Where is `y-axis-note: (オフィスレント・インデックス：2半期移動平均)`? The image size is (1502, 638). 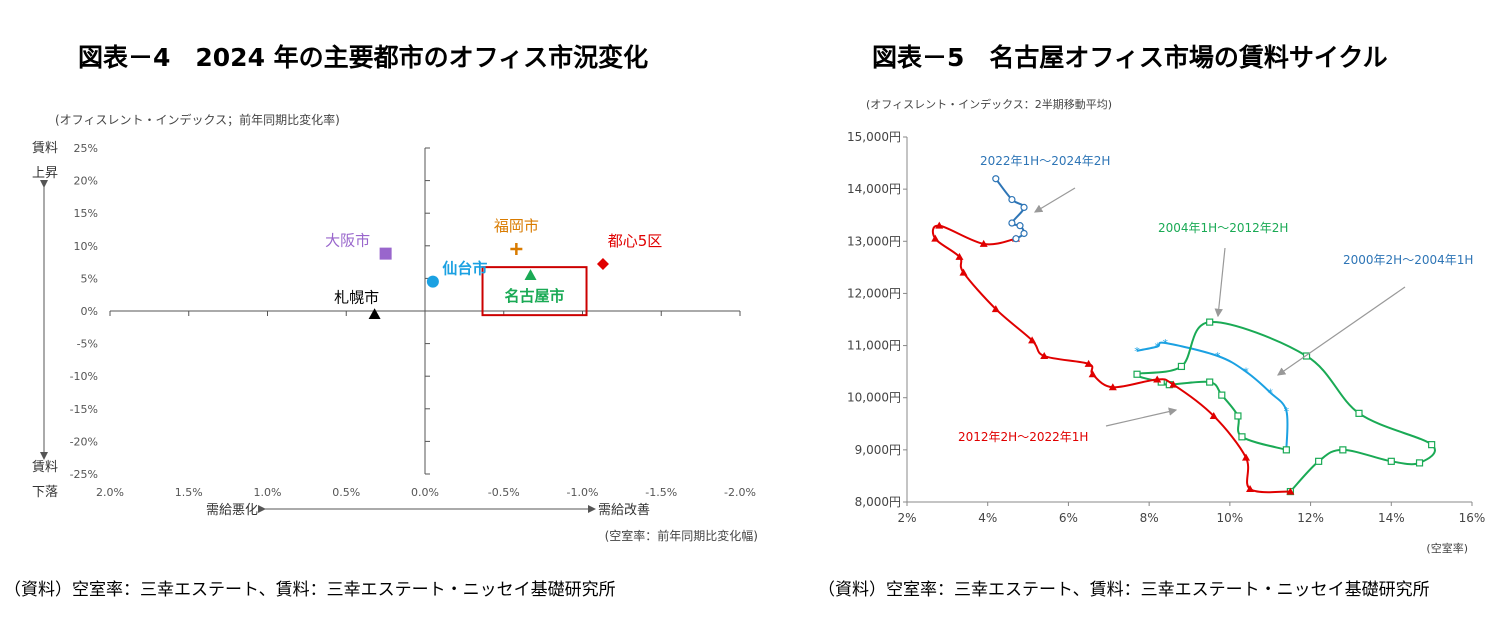
y-axis-note: (オフィスレント・インデックス：2半期移動平均) is located at coordinates (989, 104).